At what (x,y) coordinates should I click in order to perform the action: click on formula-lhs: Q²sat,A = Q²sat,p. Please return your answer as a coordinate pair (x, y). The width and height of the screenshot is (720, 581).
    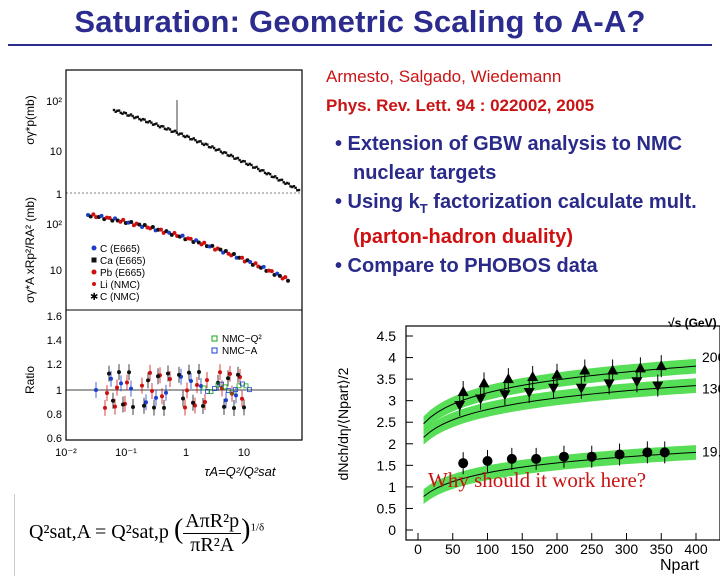
    Looking at the image, I should click on (99, 532).